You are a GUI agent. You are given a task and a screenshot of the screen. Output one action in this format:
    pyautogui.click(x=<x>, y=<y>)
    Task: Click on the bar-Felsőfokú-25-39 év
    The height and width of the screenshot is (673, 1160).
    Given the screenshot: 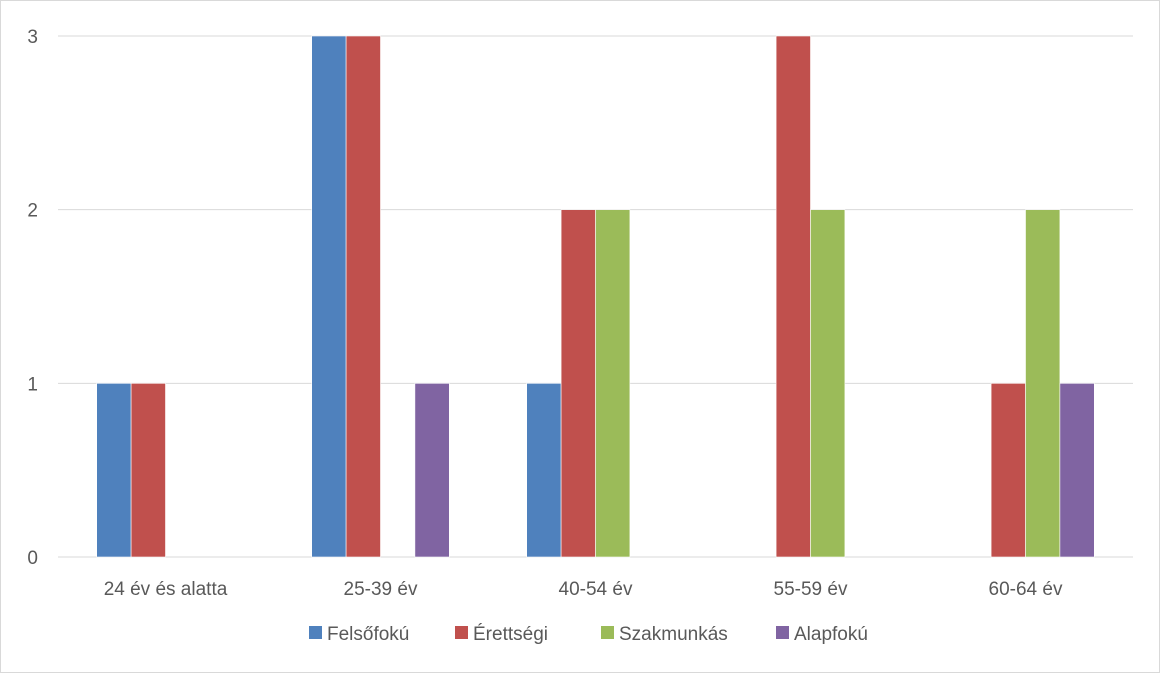 What is the action you would take?
    pyautogui.click(x=329, y=296)
    